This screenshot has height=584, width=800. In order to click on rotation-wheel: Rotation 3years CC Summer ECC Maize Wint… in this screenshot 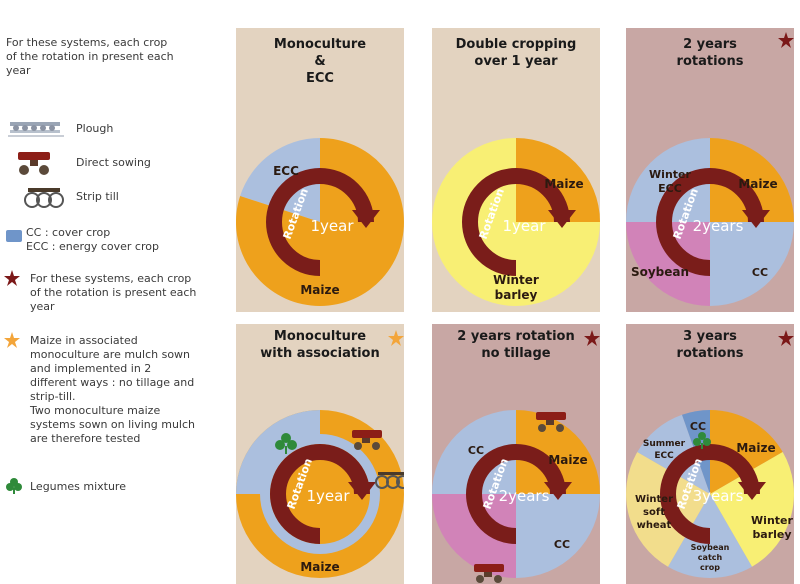, I will do `click(710, 454)`.